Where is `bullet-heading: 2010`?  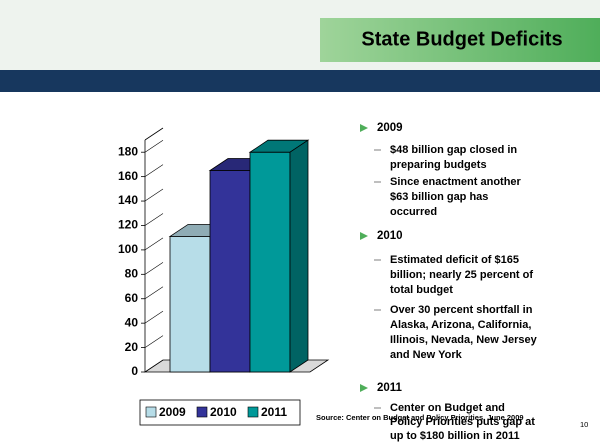 bullet-heading: 2010 is located at coordinates (390, 236).